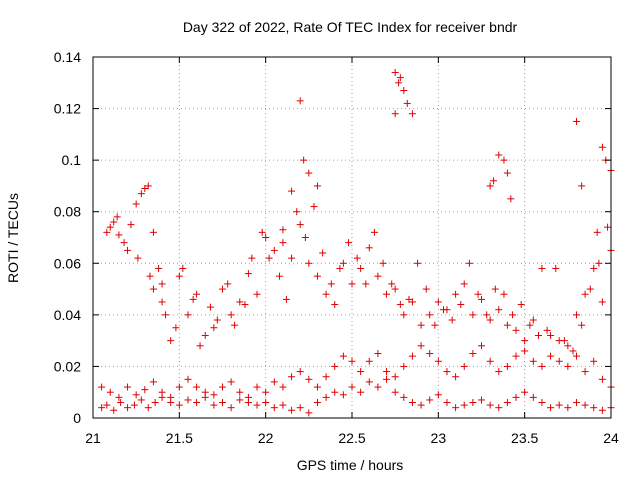 Image resolution: width=640 pixels, height=480 pixels. I want to click on y-tick-label: 0.12, so click(67, 109).